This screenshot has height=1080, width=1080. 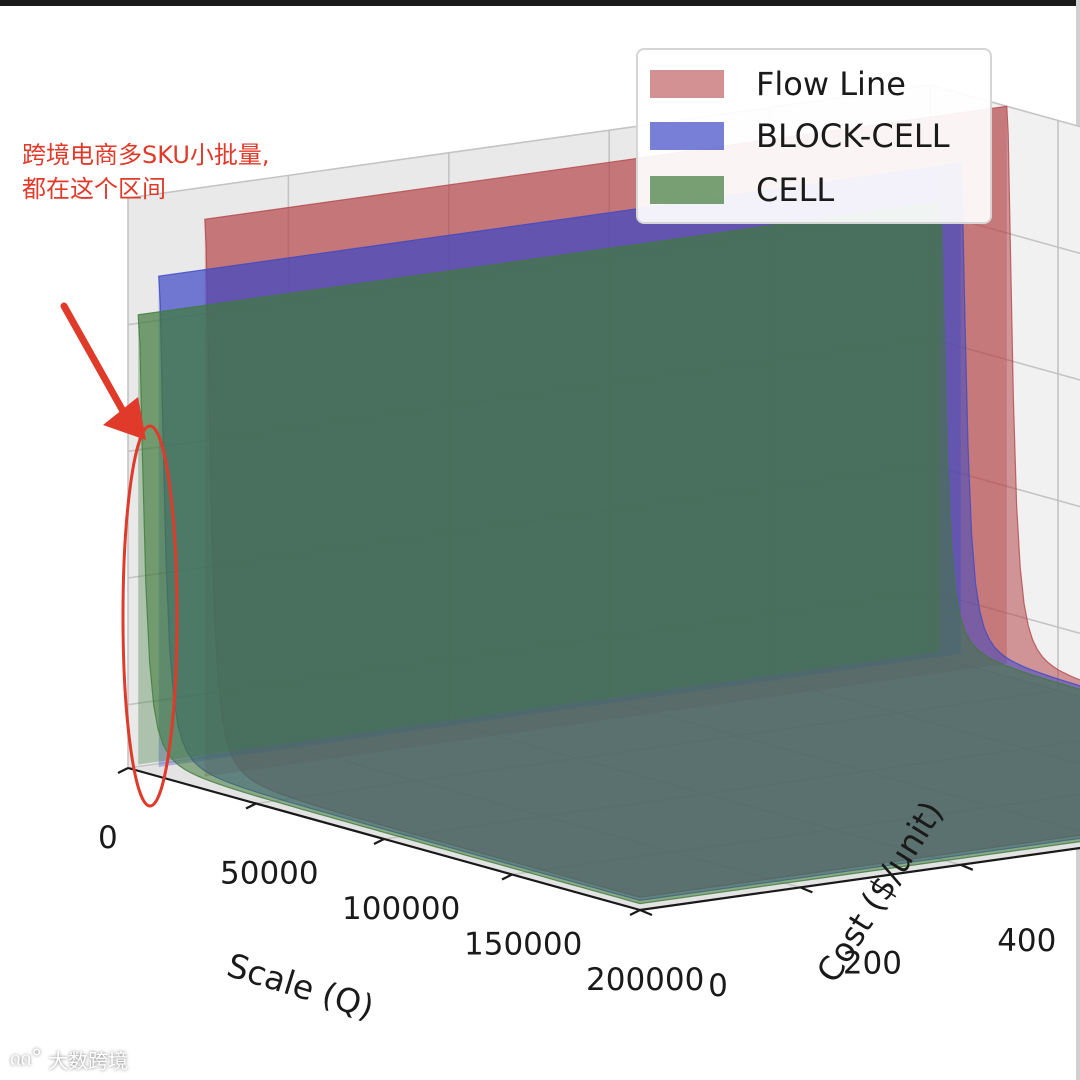 What do you see at coordinates (96, 363) in the screenshot?
I see `annotation-arrow-shaft` at bounding box center [96, 363].